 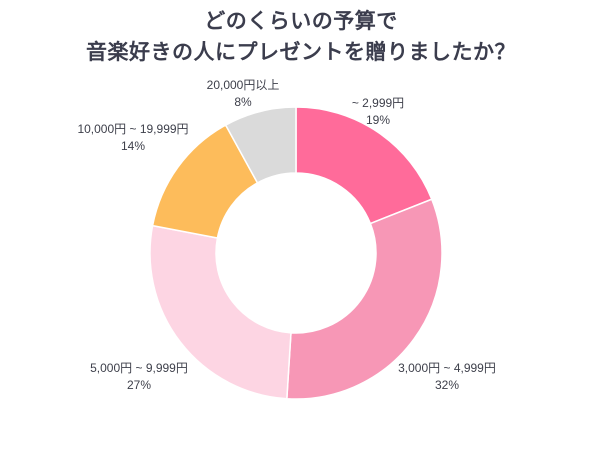 I want to click on chart-title-line-1: どのくらいの予算で, so click(x=301, y=21).